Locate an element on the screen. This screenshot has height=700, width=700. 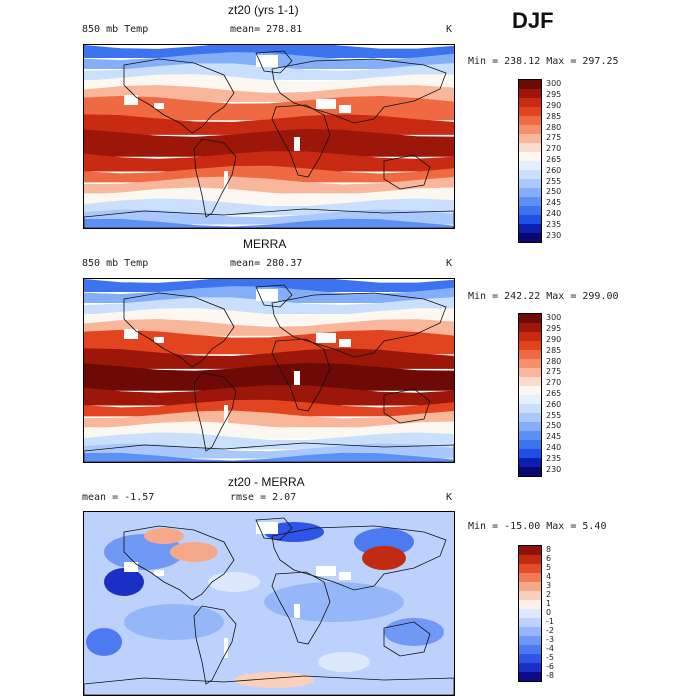
panel-2-minmax: Min = 242.22 Max = 299.00 is located at coordinates (543, 296).